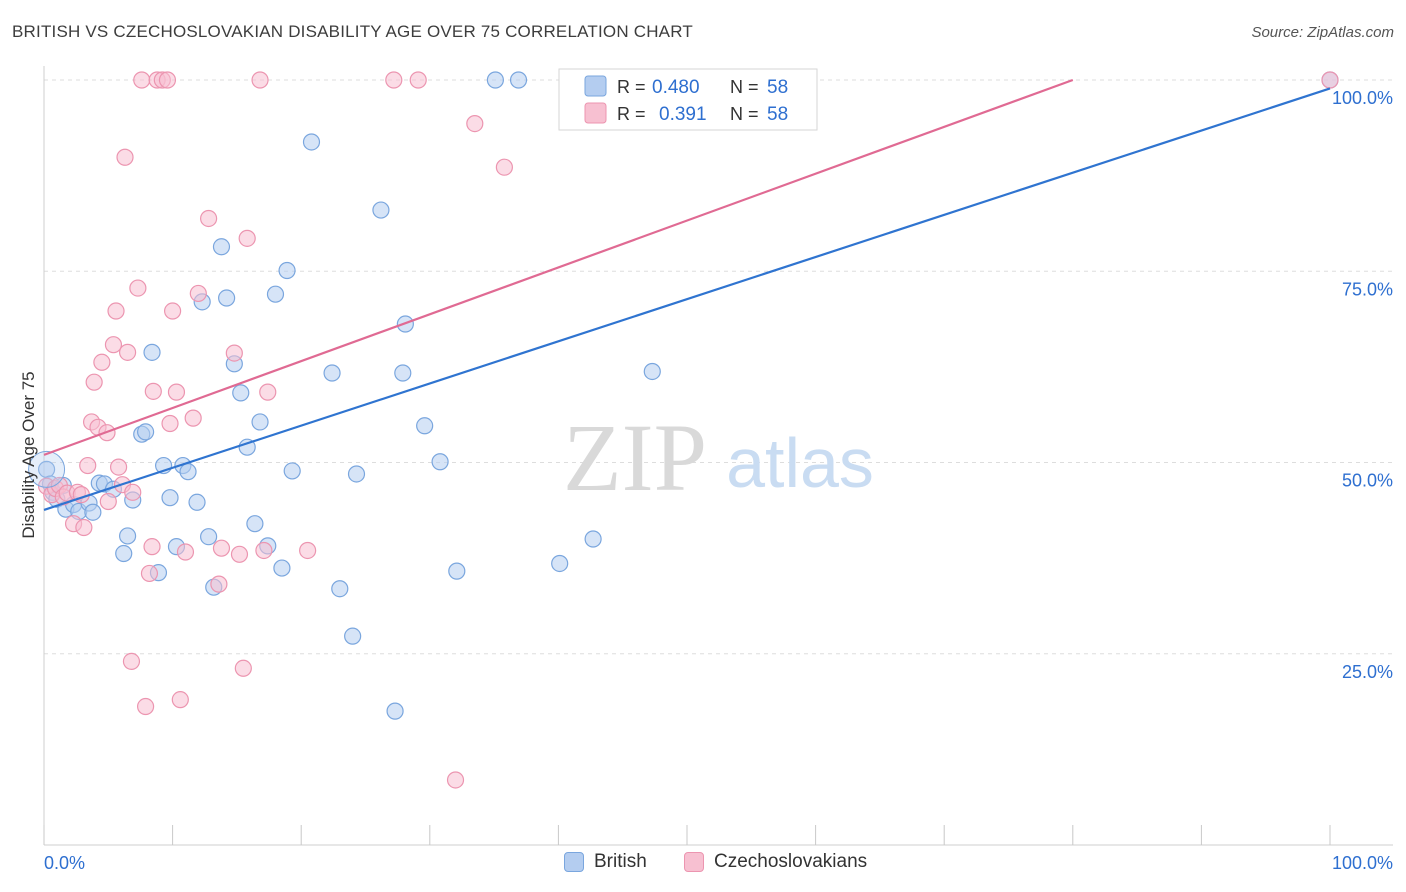  Describe the element at coordinates (620, 861) in the screenshot. I see `bottom-legend-label-british: British` at that location.